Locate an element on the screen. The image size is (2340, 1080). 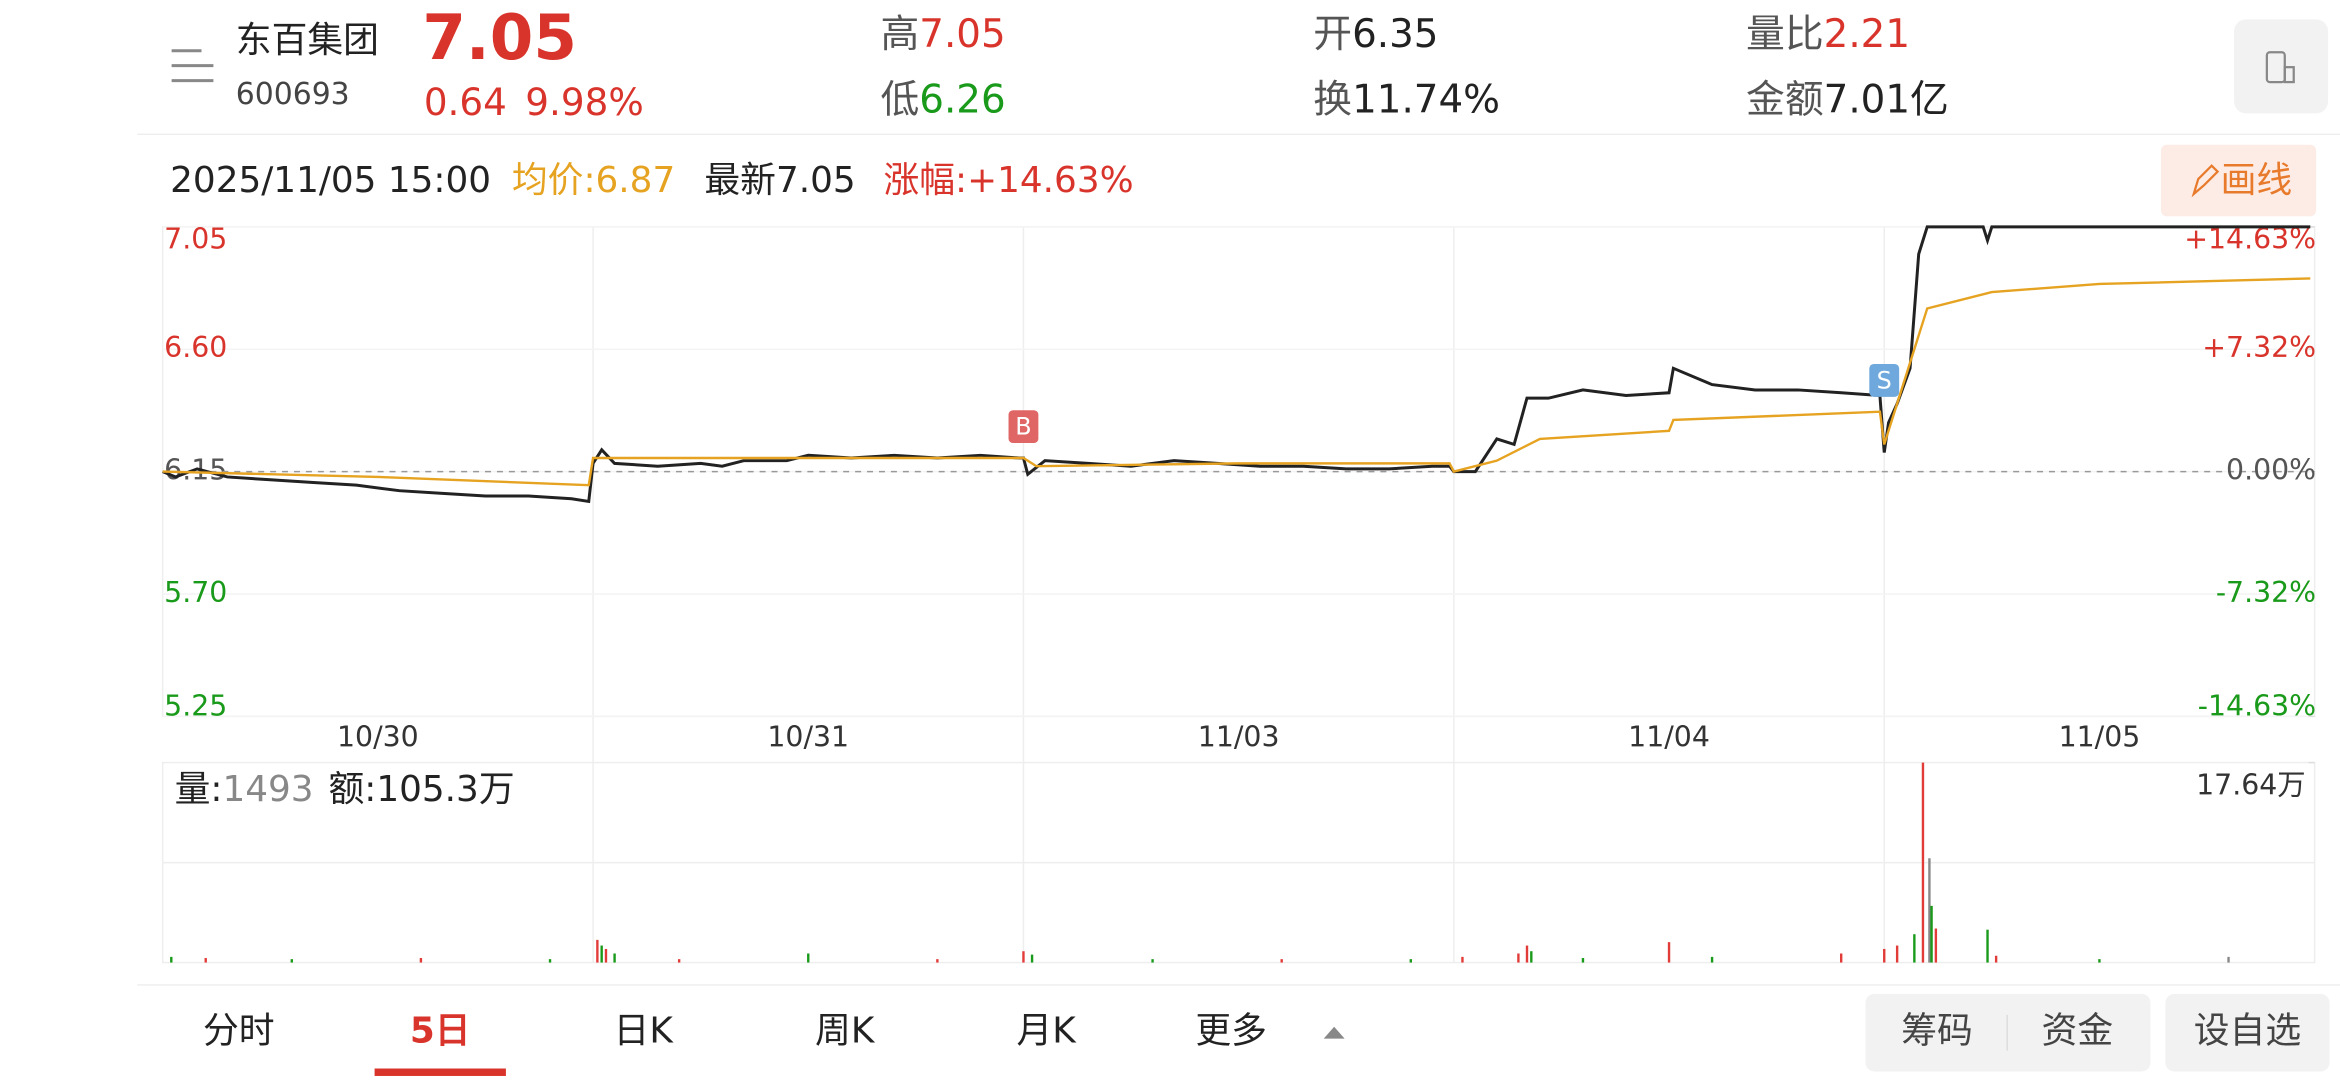
x-tick-label: 11/04 is located at coordinates (1669, 737).